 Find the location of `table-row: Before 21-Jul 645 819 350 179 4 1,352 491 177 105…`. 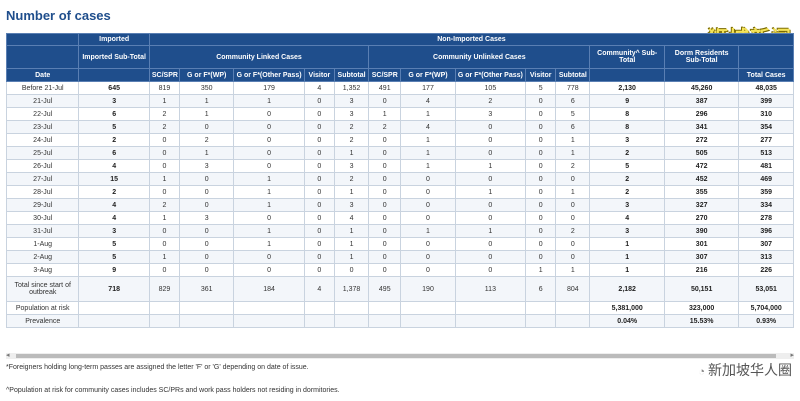

table-row: Before 21-Jul 645 819 350 179 4 1,352 491 177 105… is located at coordinates (399, 88).